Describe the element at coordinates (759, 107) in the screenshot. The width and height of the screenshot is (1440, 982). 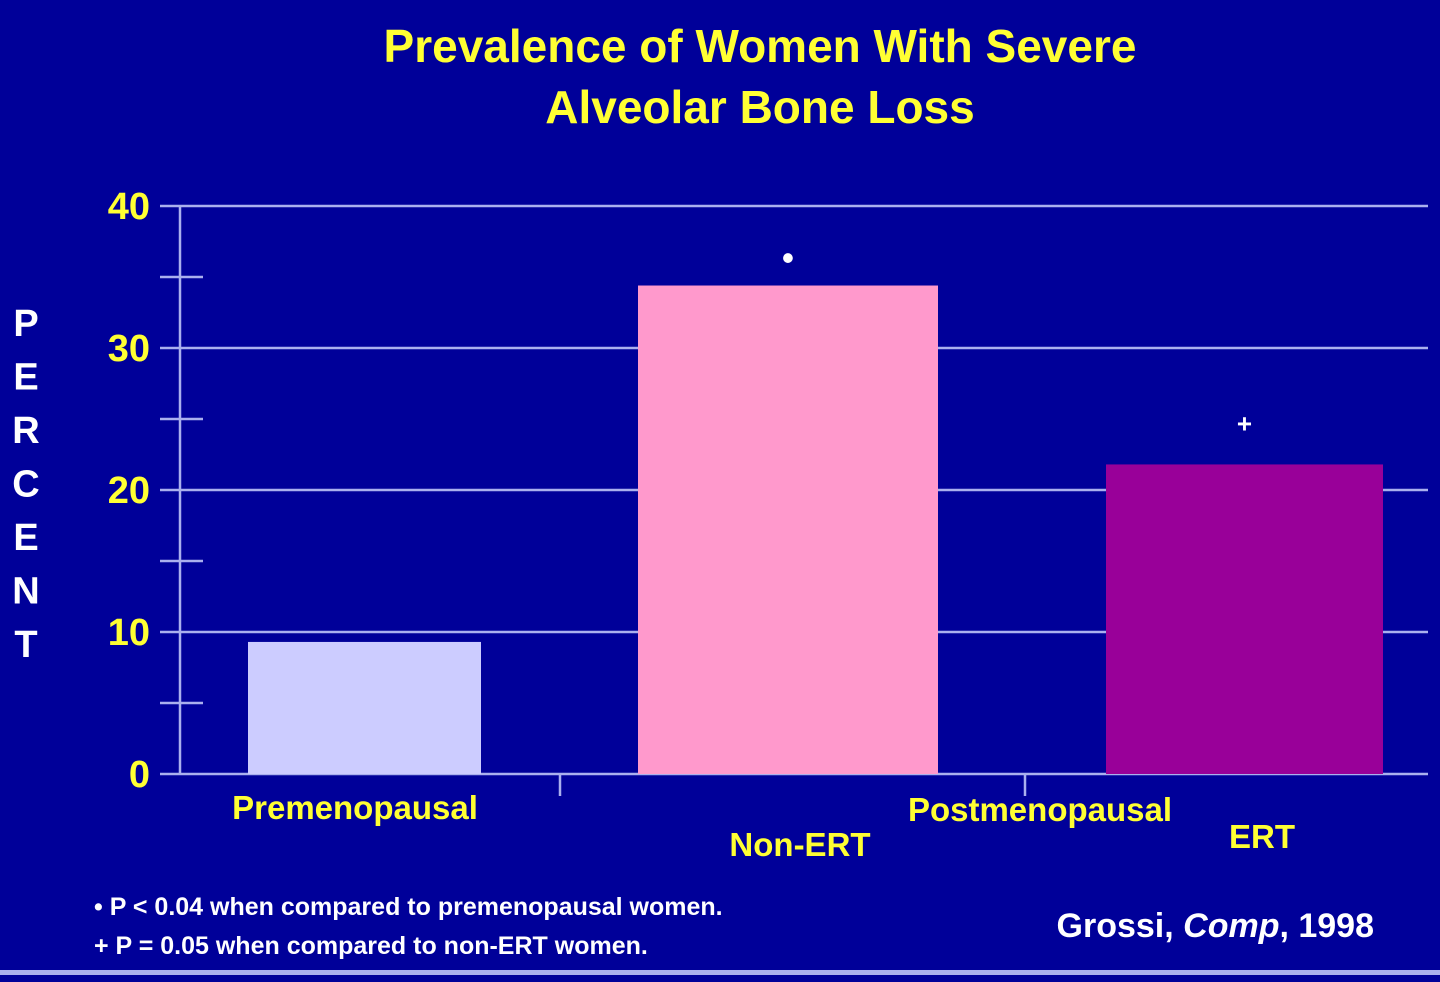
I see `chart-title-line-2: Alveolar Bone Loss` at that location.